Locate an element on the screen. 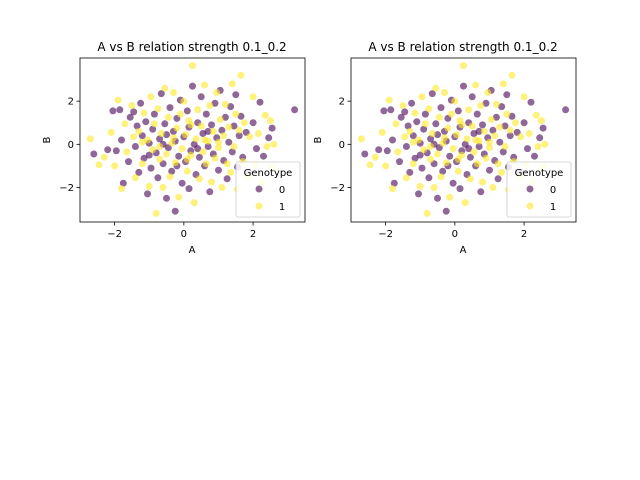 This screenshot has height=480, width=640. legend: Genotype 0 1 is located at coordinates (268, 189).